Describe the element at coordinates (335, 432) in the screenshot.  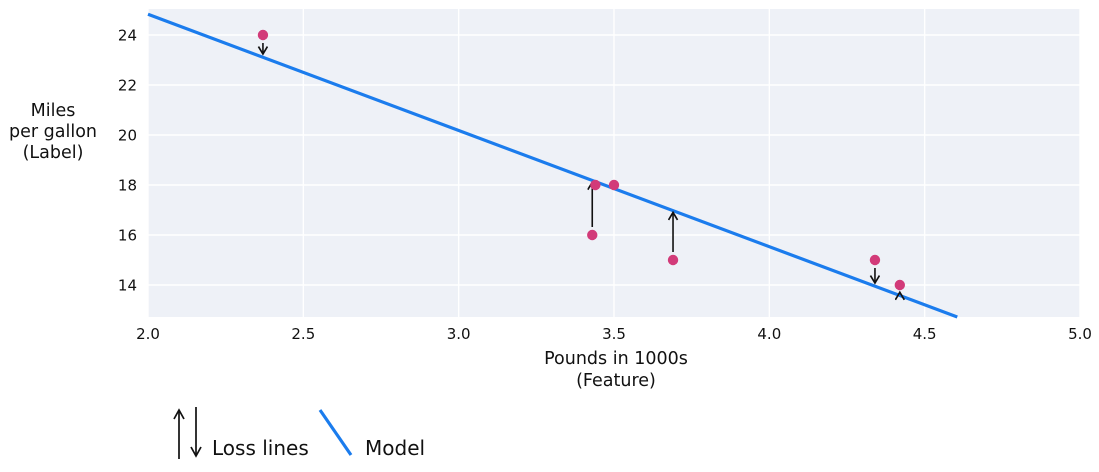
I see `model-line-icon` at that location.